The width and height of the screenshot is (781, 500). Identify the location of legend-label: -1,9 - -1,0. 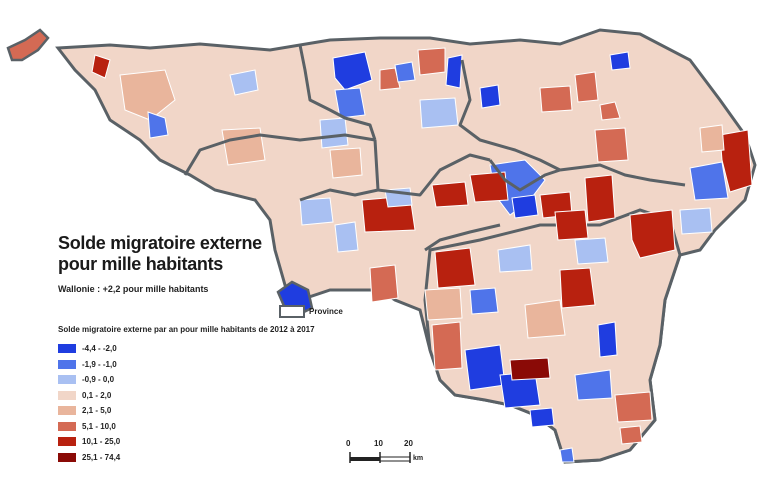
(99, 364).